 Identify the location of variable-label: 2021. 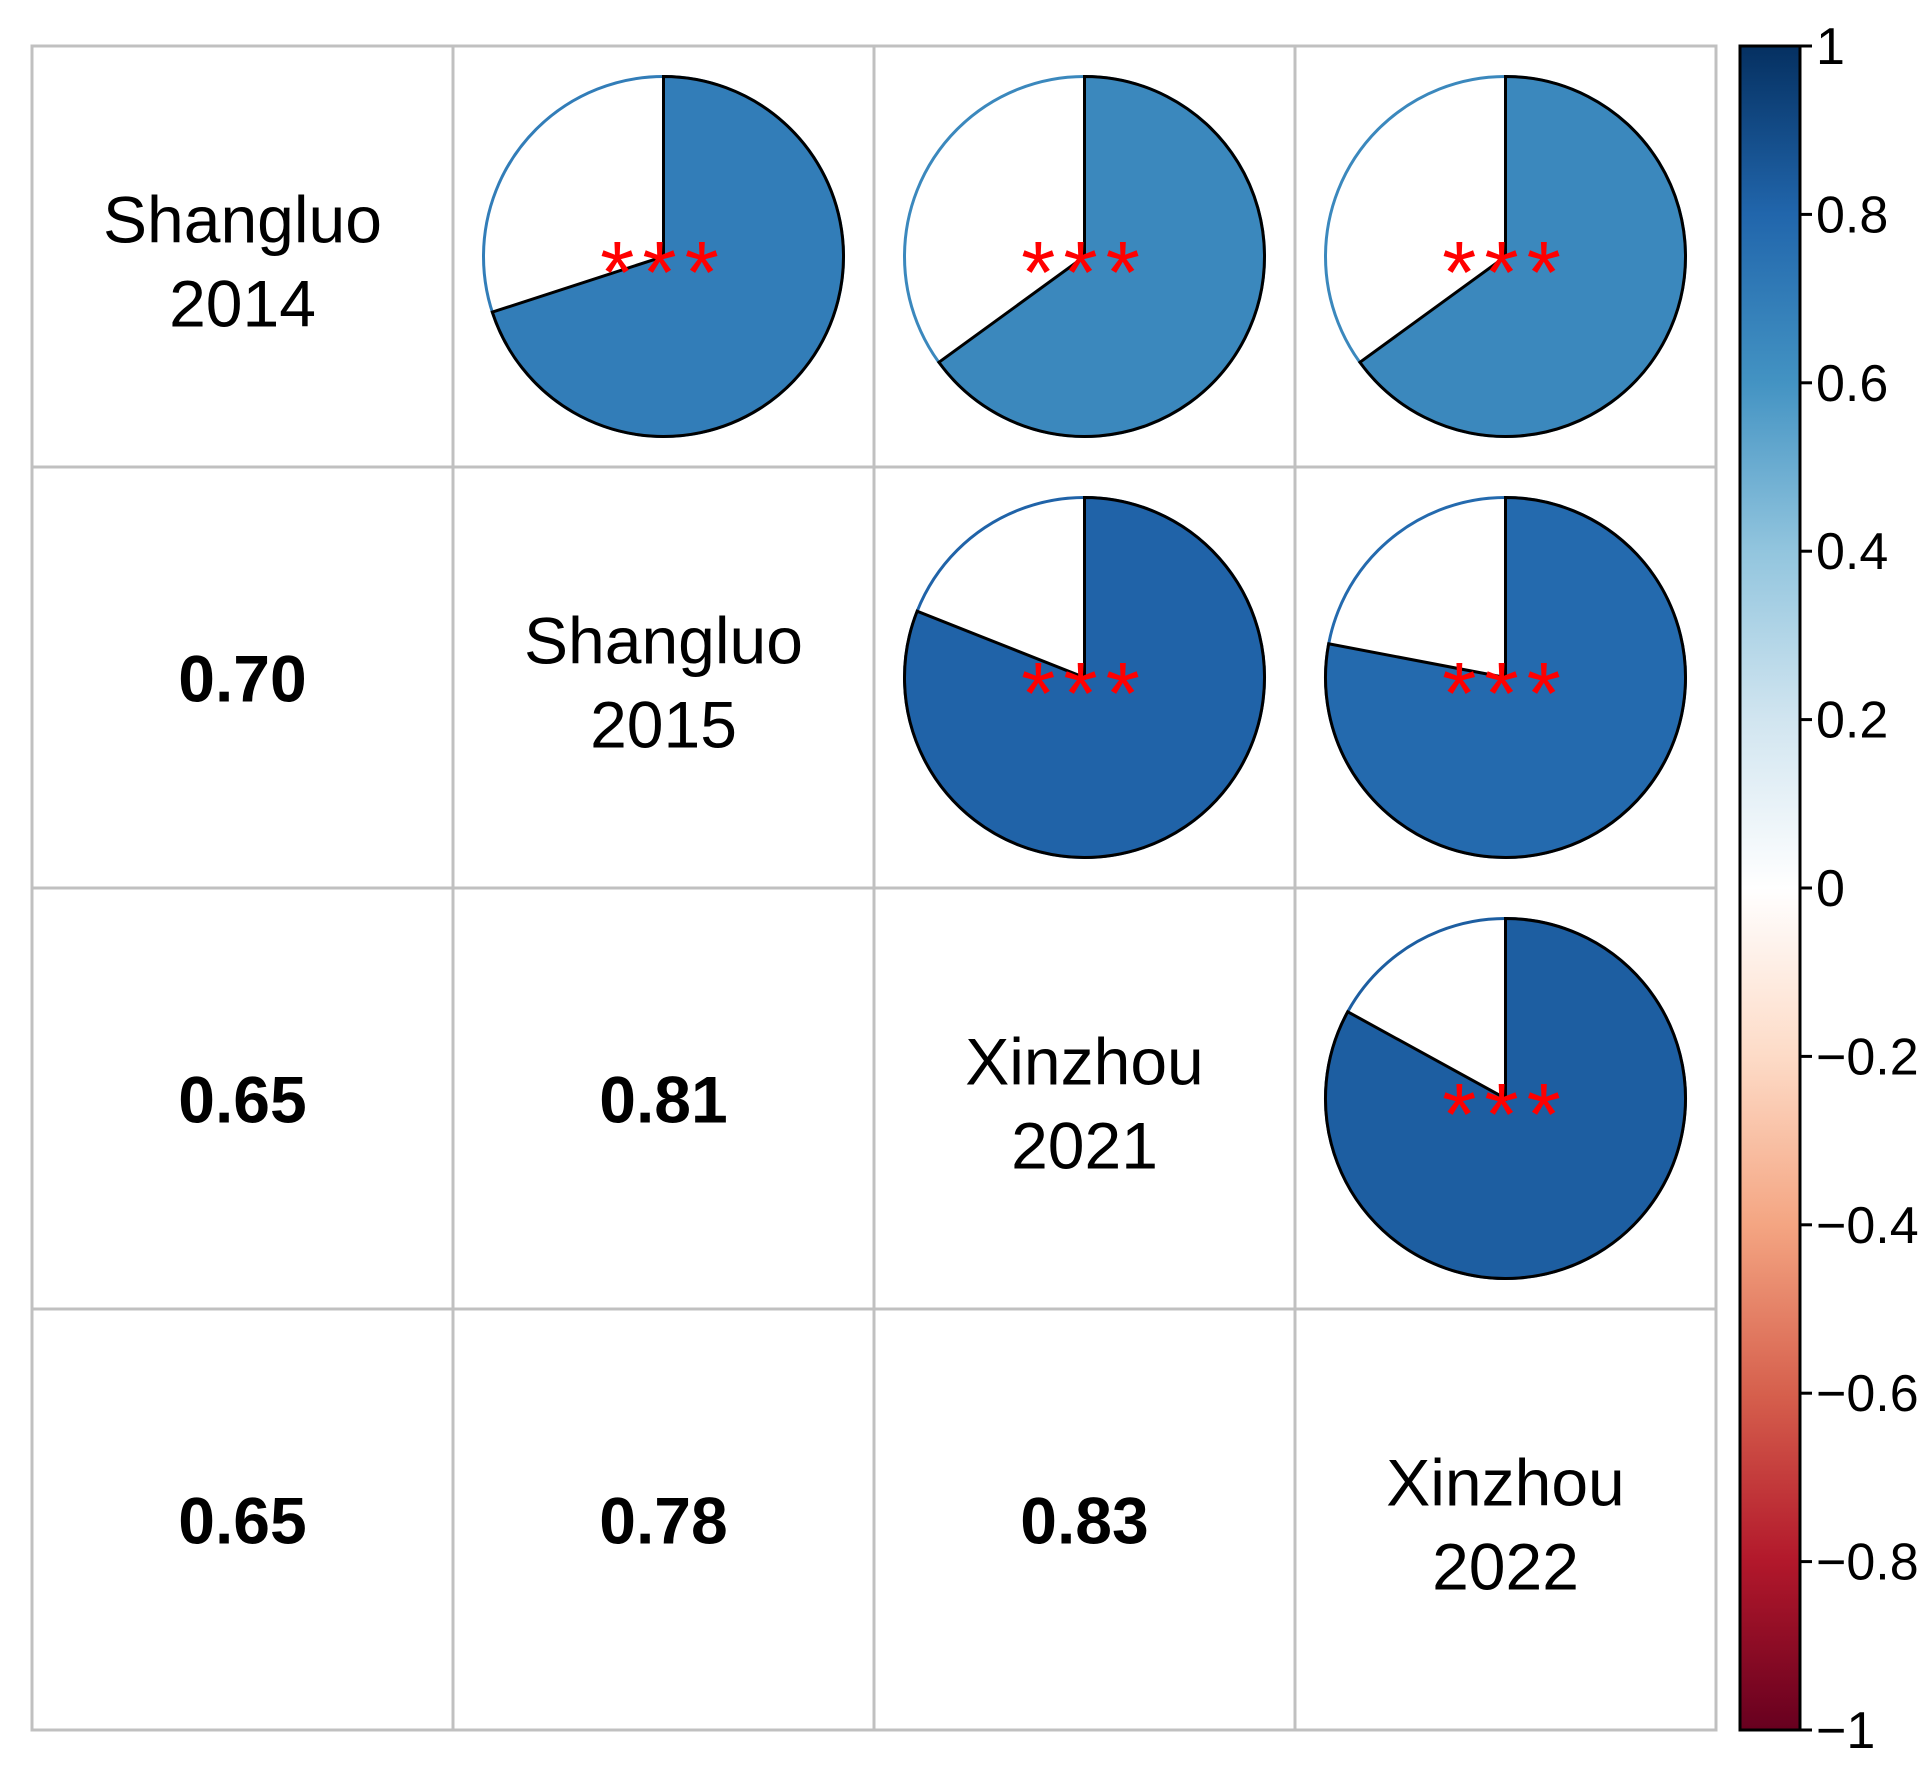
(1084, 1146).